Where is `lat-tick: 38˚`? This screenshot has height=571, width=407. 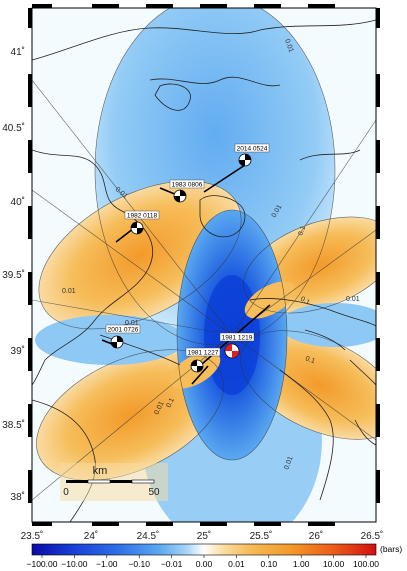 lat-tick: 38˚ is located at coordinates (18, 497).